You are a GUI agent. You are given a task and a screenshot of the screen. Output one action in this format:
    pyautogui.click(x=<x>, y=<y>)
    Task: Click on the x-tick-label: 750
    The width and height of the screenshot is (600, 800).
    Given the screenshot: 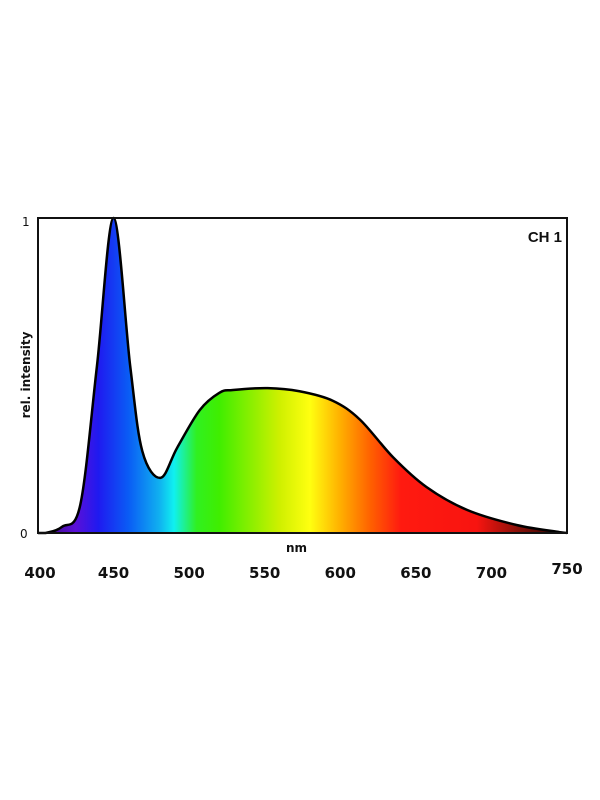 What is the action you would take?
    pyautogui.click(x=566, y=569)
    